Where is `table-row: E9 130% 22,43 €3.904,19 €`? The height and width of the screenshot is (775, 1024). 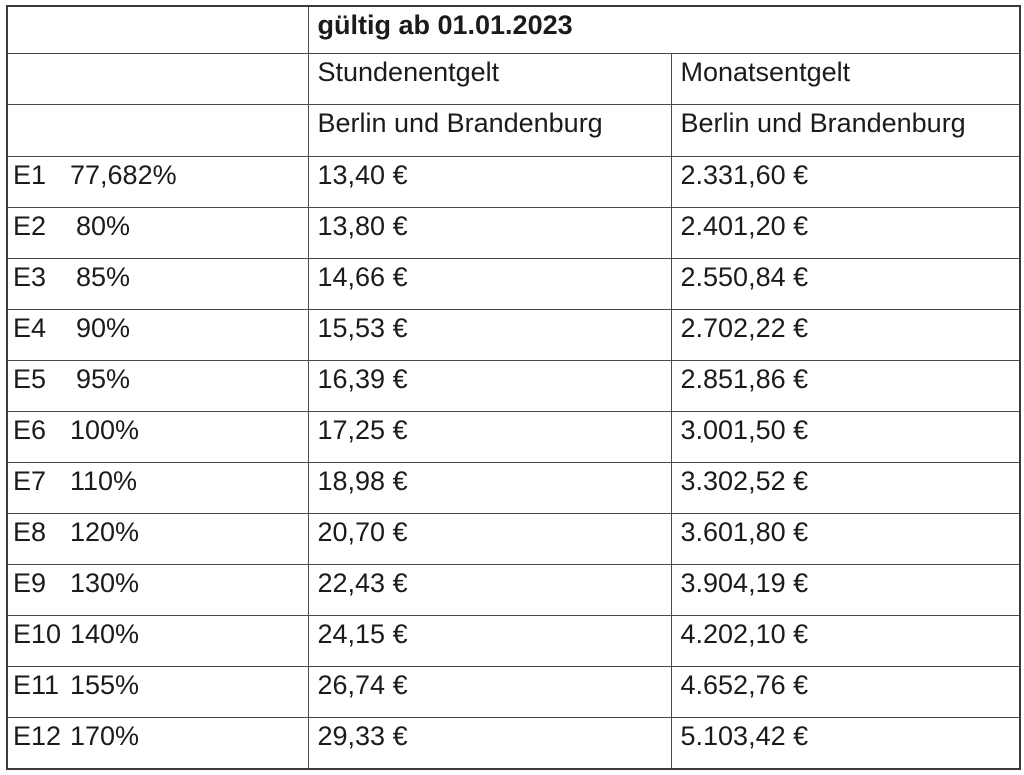 table-row: E9 130% 22,43 €3.904,19 € is located at coordinates (513, 590).